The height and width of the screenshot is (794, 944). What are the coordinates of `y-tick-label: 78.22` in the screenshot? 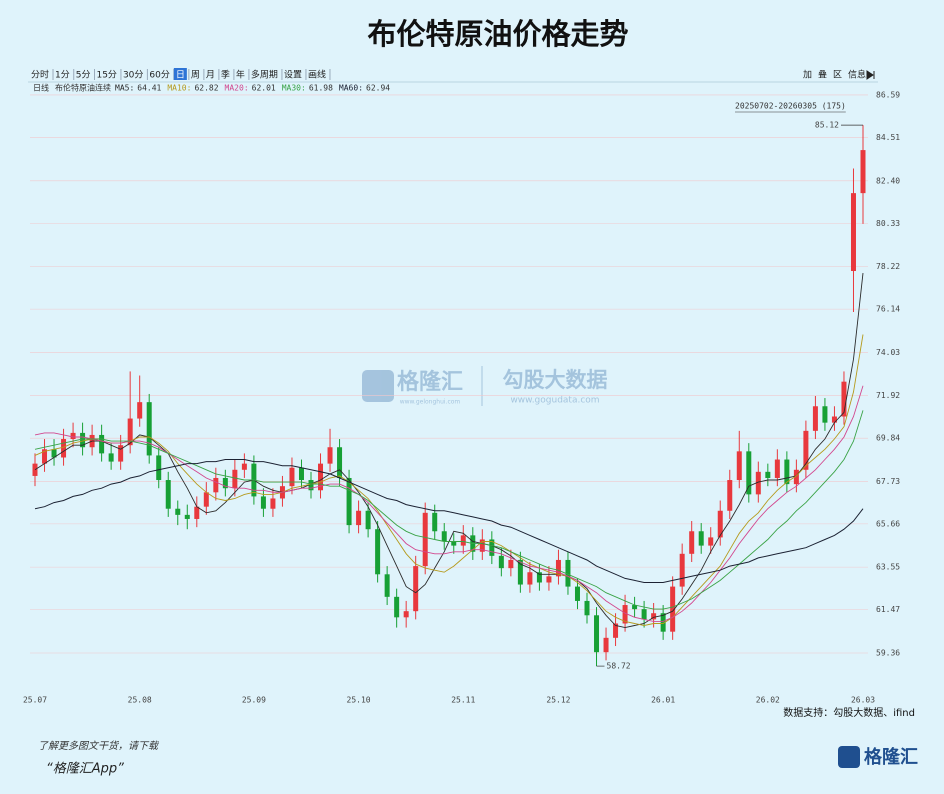 It's located at (888, 266).